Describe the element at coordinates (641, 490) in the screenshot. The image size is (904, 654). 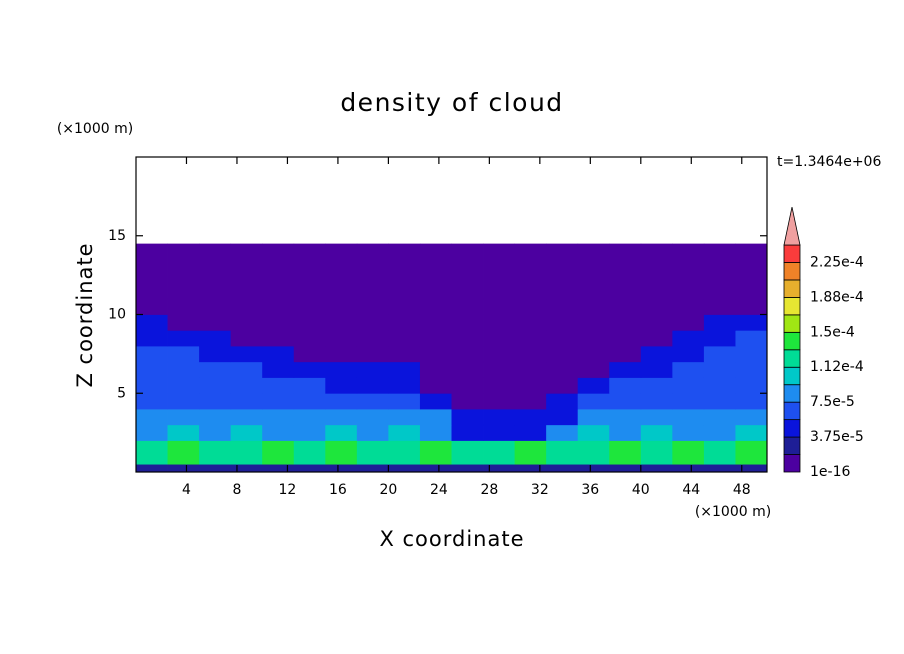
I see `x-tick-label: 40` at that location.